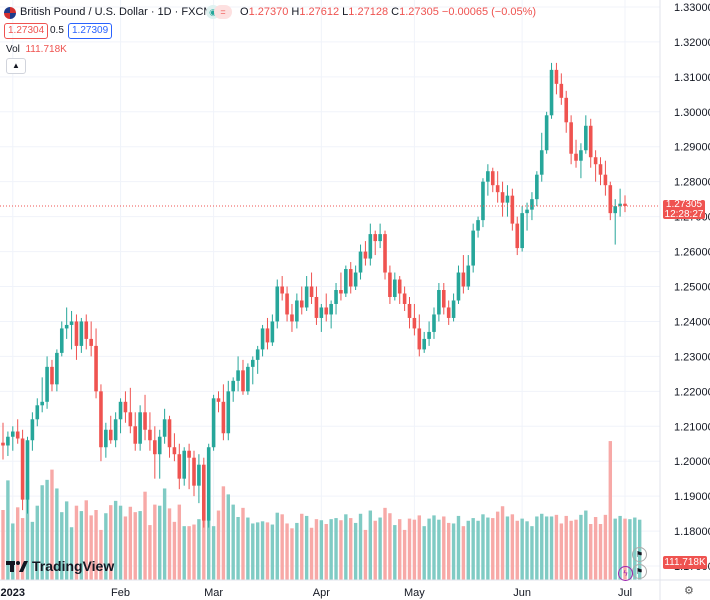  What do you see at coordinates (26, 31) in the screenshot?
I see `sell-price-button: 1.27304` at bounding box center [26, 31].